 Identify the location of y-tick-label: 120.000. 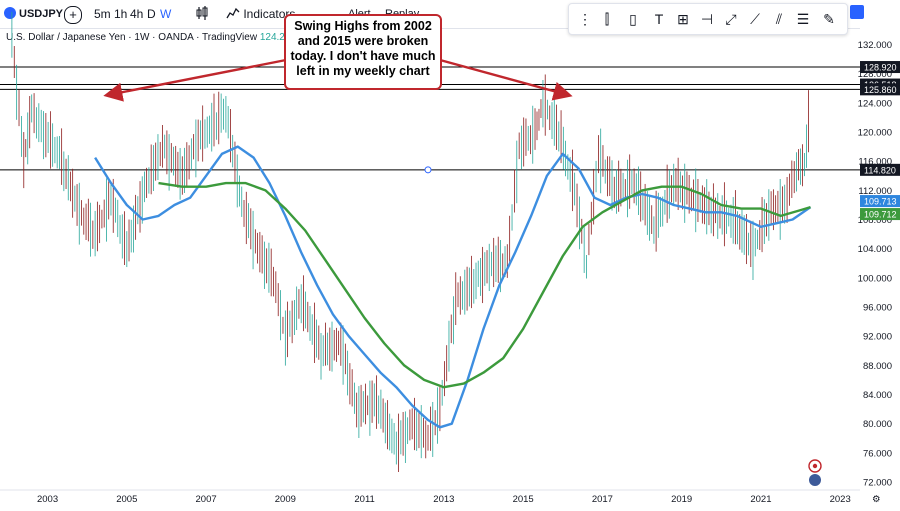
(875, 133).